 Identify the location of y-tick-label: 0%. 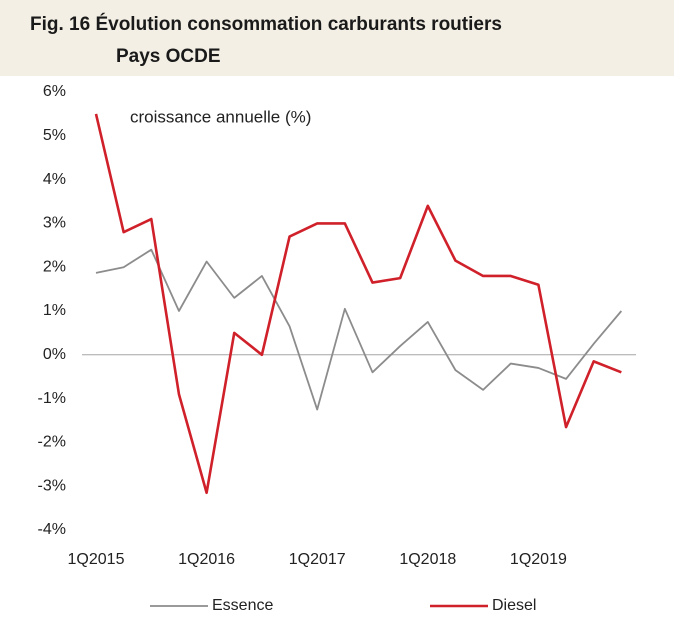
(54, 354).